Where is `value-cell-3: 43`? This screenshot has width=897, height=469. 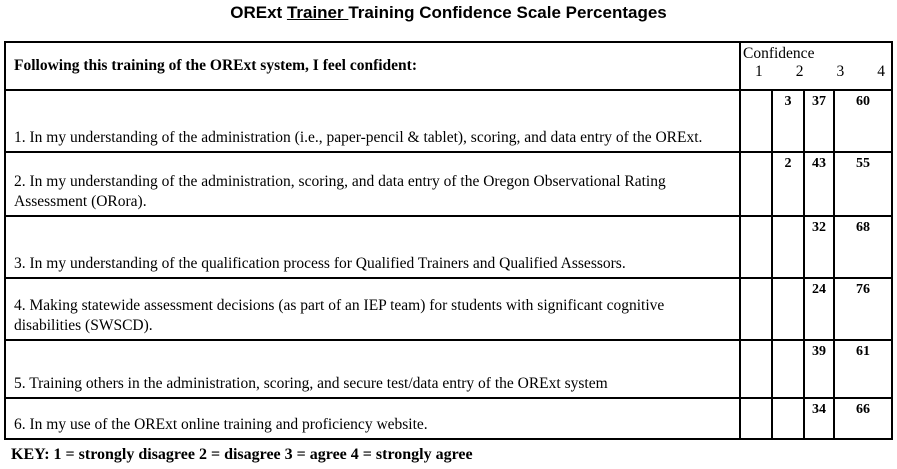 value-cell-3: 43 is located at coordinates (819, 184).